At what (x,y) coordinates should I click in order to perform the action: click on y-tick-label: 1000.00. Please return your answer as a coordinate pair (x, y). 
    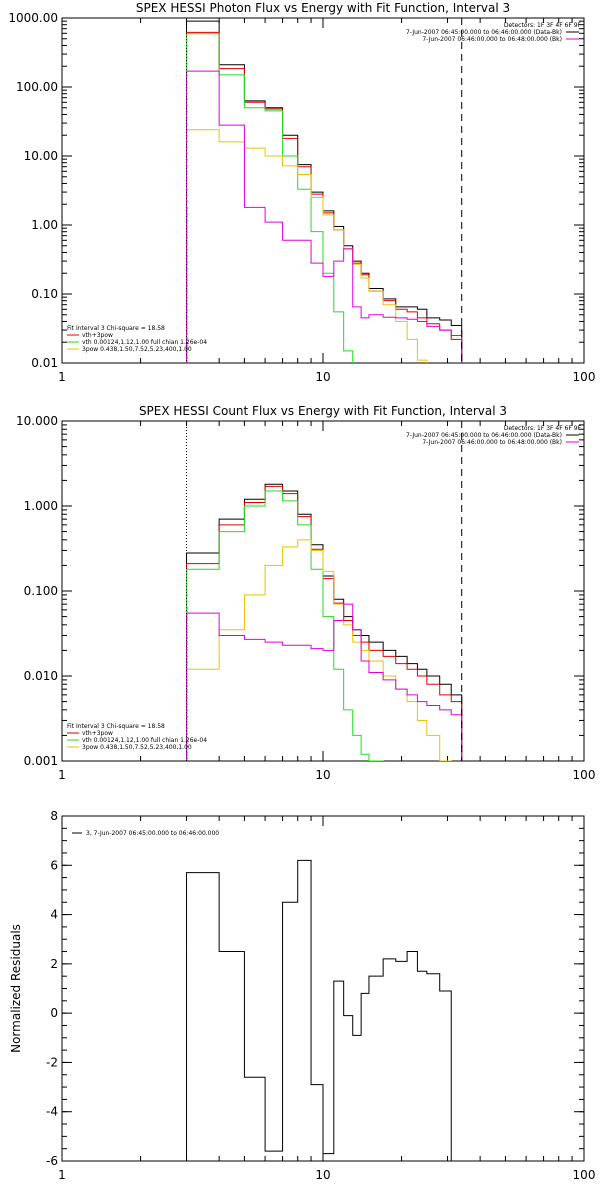
    Looking at the image, I should click on (33, 18).